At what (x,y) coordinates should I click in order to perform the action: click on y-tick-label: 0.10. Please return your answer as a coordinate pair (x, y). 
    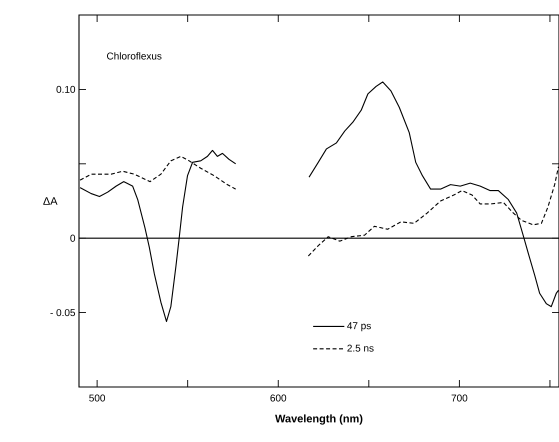
    Looking at the image, I should click on (66, 89).